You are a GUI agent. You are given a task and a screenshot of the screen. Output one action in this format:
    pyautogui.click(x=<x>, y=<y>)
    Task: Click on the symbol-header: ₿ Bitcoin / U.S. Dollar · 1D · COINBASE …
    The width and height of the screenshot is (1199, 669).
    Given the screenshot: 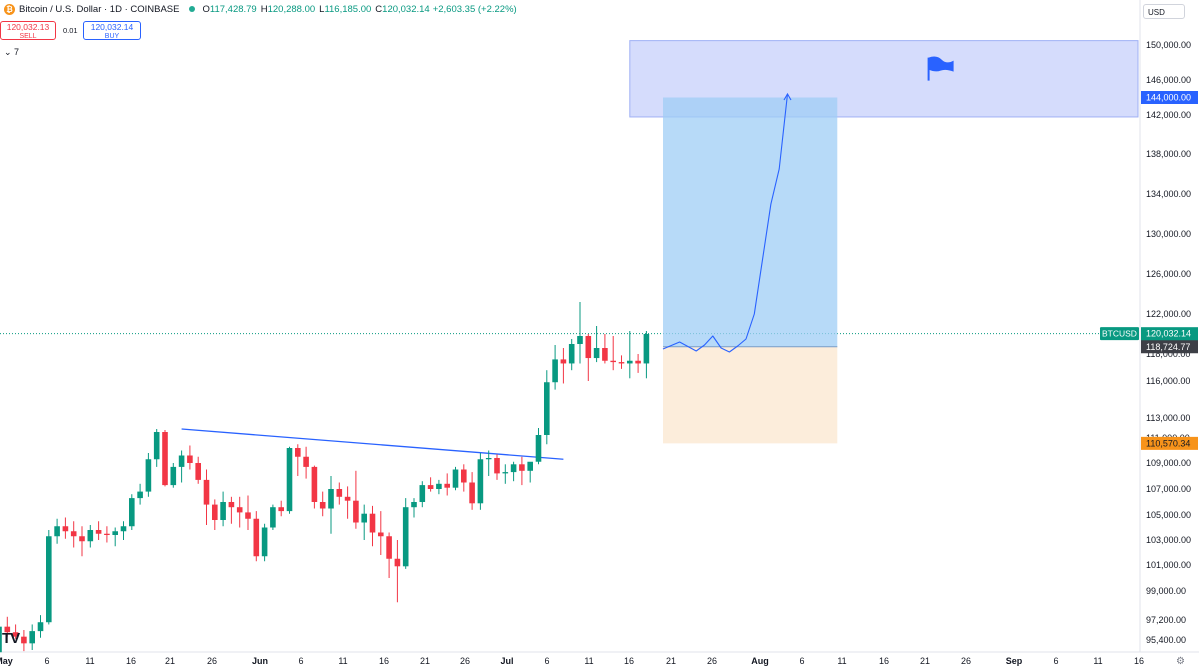 What is the action you would take?
    pyautogui.click(x=260, y=9)
    